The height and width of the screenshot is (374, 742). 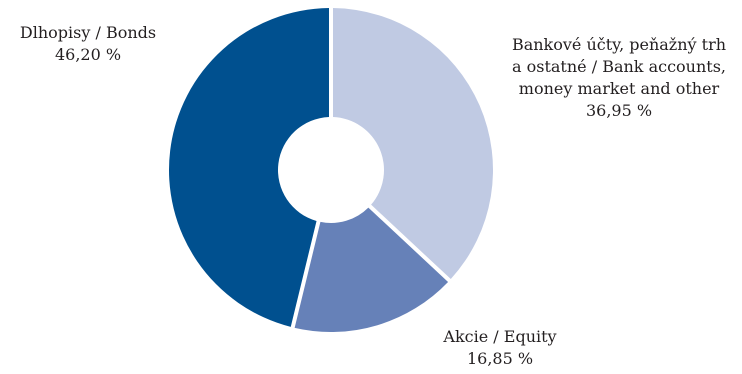 What do you see at coordinates (500, 336) in the screenshot?
I see `slice-name-equity: Akcie / Equity` at bounding box center [500, 336].